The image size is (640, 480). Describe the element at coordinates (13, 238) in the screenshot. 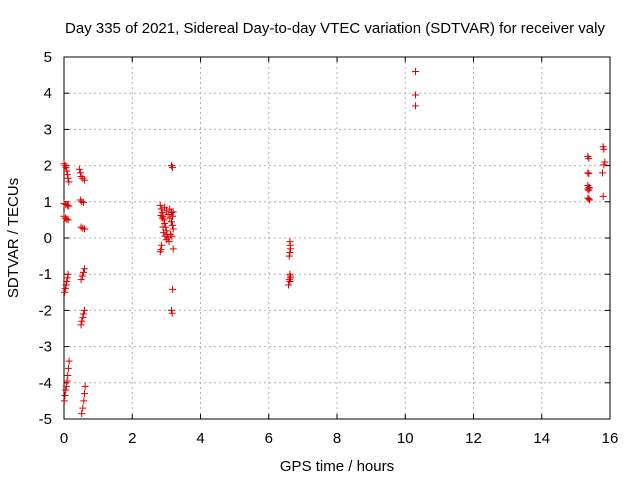

I see `y-axis-label: SDTVAR / TECUs` at that location.